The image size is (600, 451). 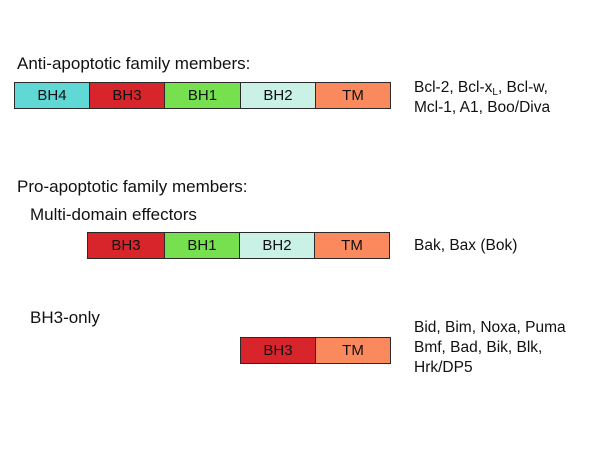 I want to click on anti-apoptotic-domain-bar: BH4 BH3 BH1 BH2 TM, so click(x=202, y=95).